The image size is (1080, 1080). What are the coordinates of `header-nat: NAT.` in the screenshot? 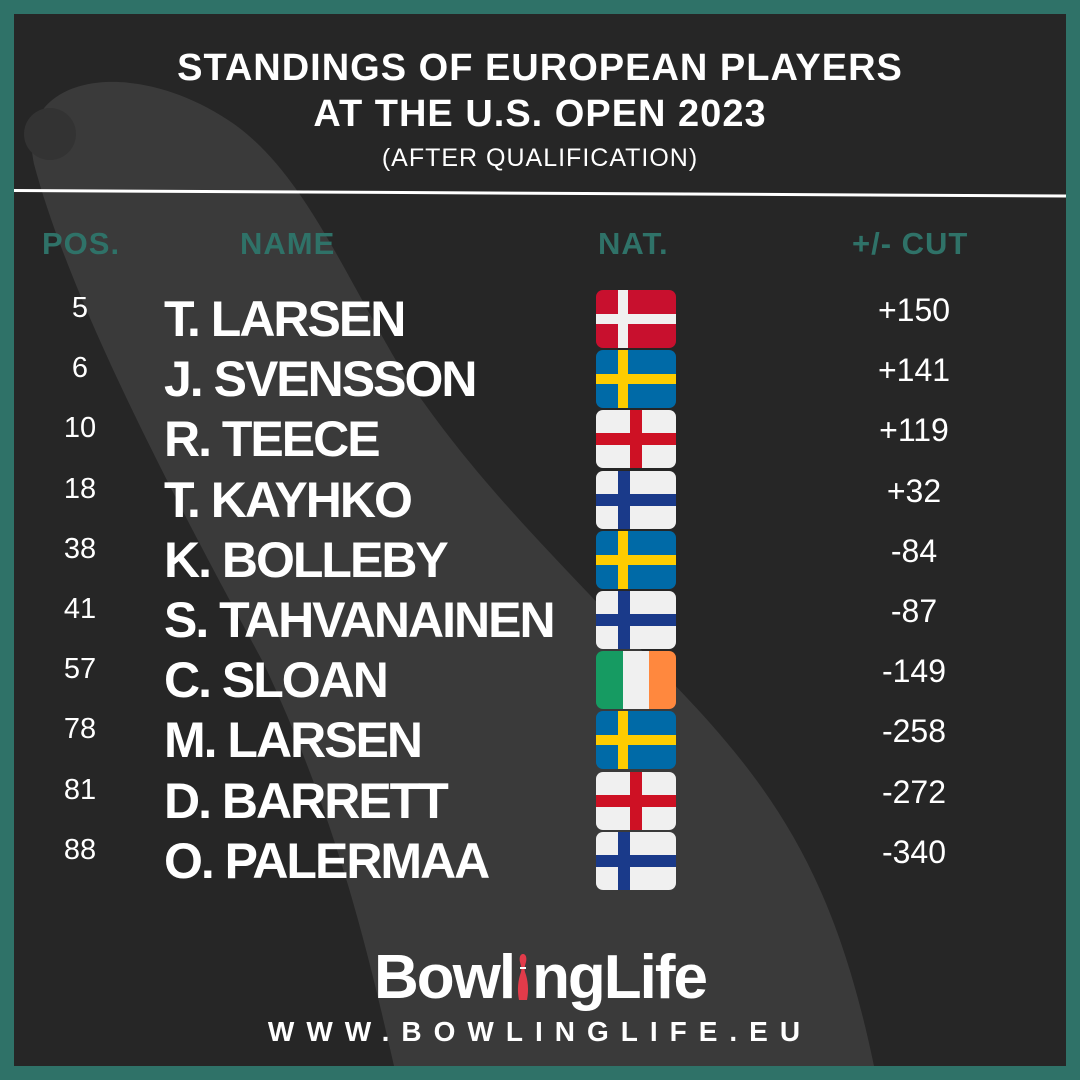 It's located at (633, 243).